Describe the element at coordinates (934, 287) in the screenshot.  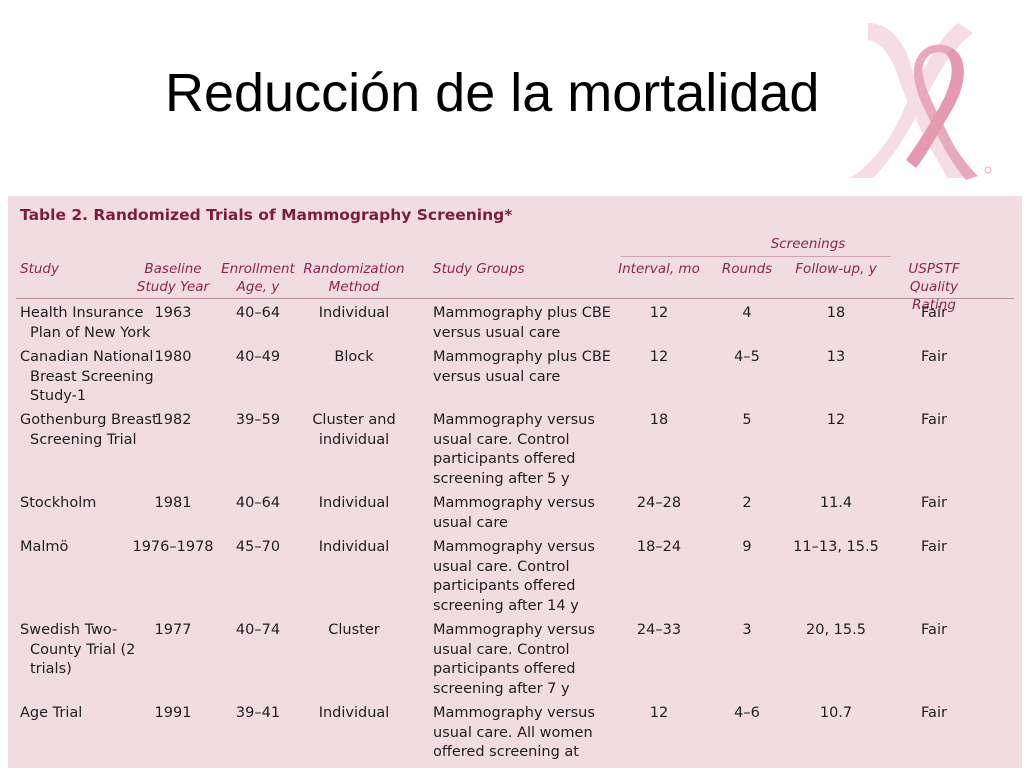
I see `column-header-uspstf-rating: USPSTF Quality Rating` at that location.